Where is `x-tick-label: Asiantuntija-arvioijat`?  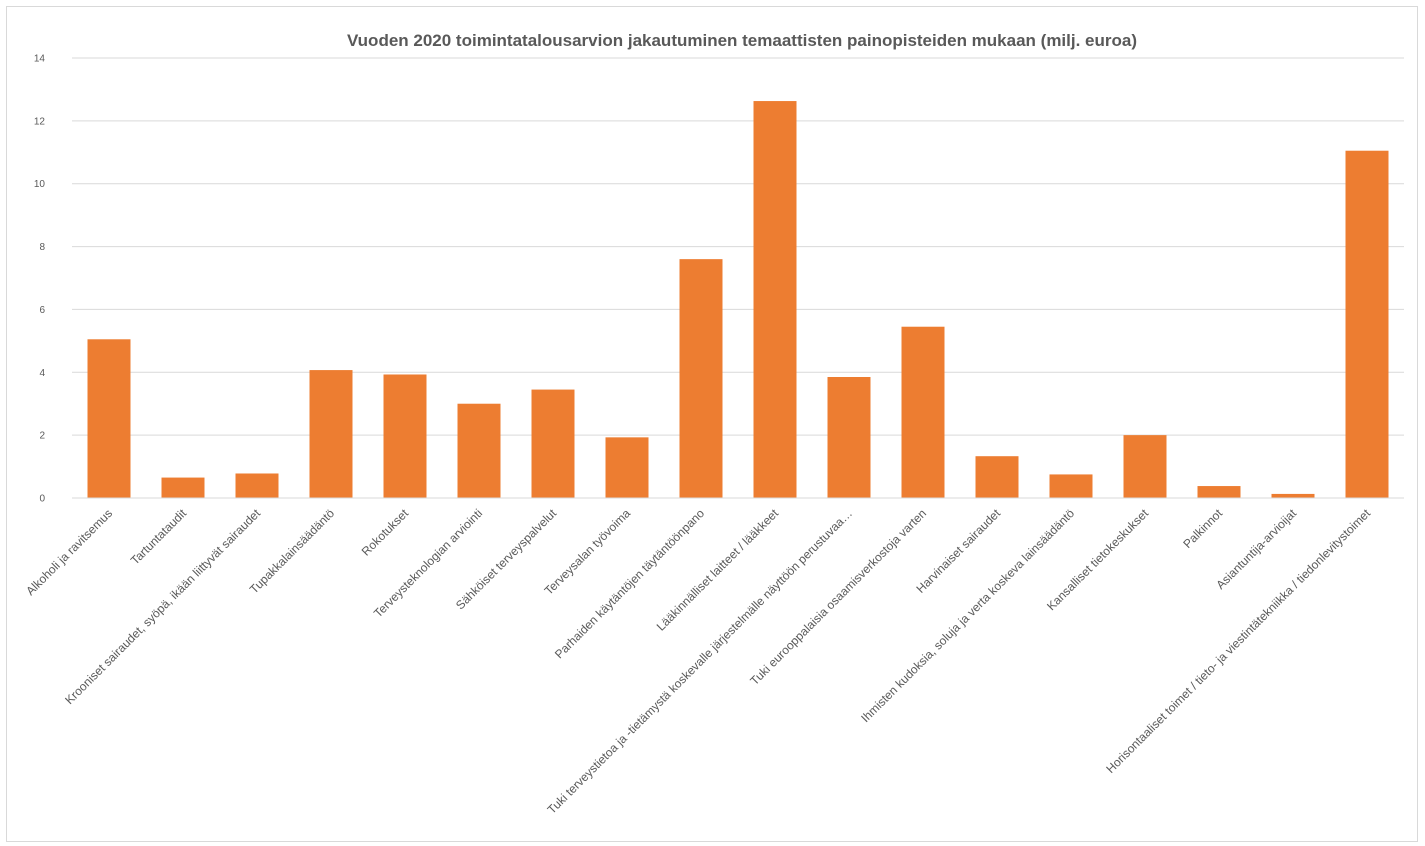
x-tick-label: Asiantuntija-arvioijat is located at coordinates (1256, 549).